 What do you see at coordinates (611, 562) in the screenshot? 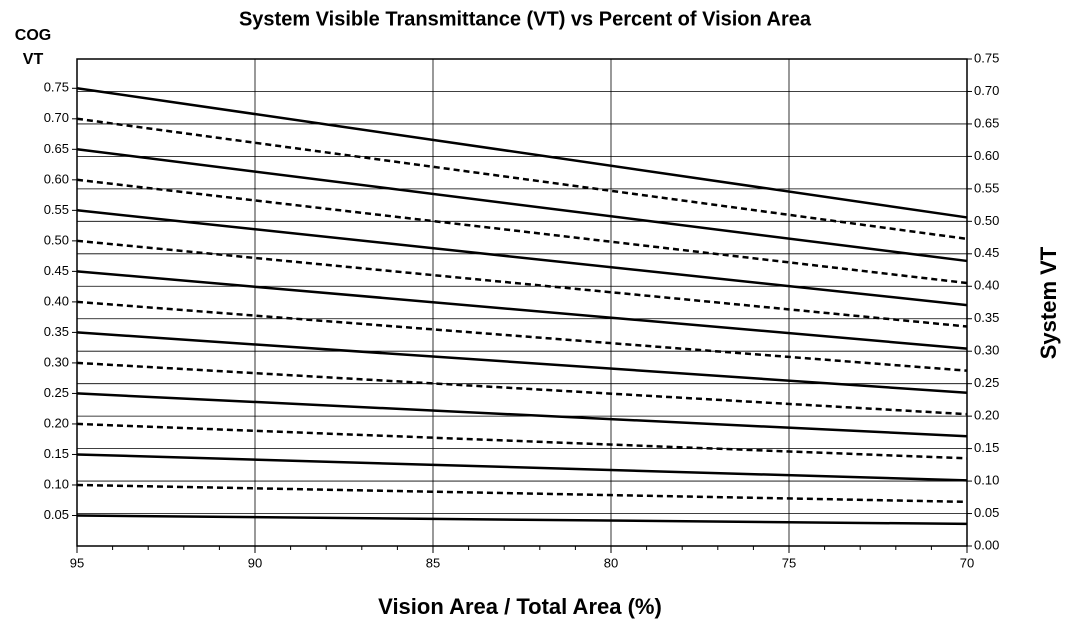
I see `x-tick-label: 80` at bounding box center [611, 562].